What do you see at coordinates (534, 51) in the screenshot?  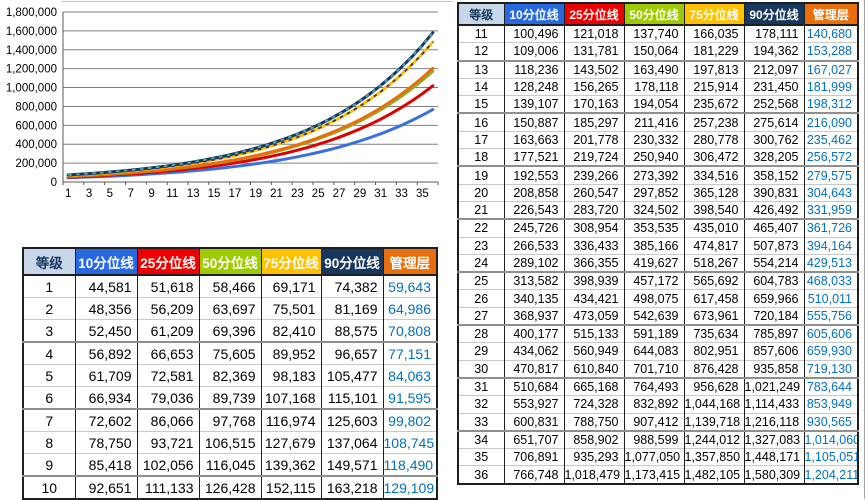 I see `cell-p10-12: 109,006` at bounding box center [534, 51].